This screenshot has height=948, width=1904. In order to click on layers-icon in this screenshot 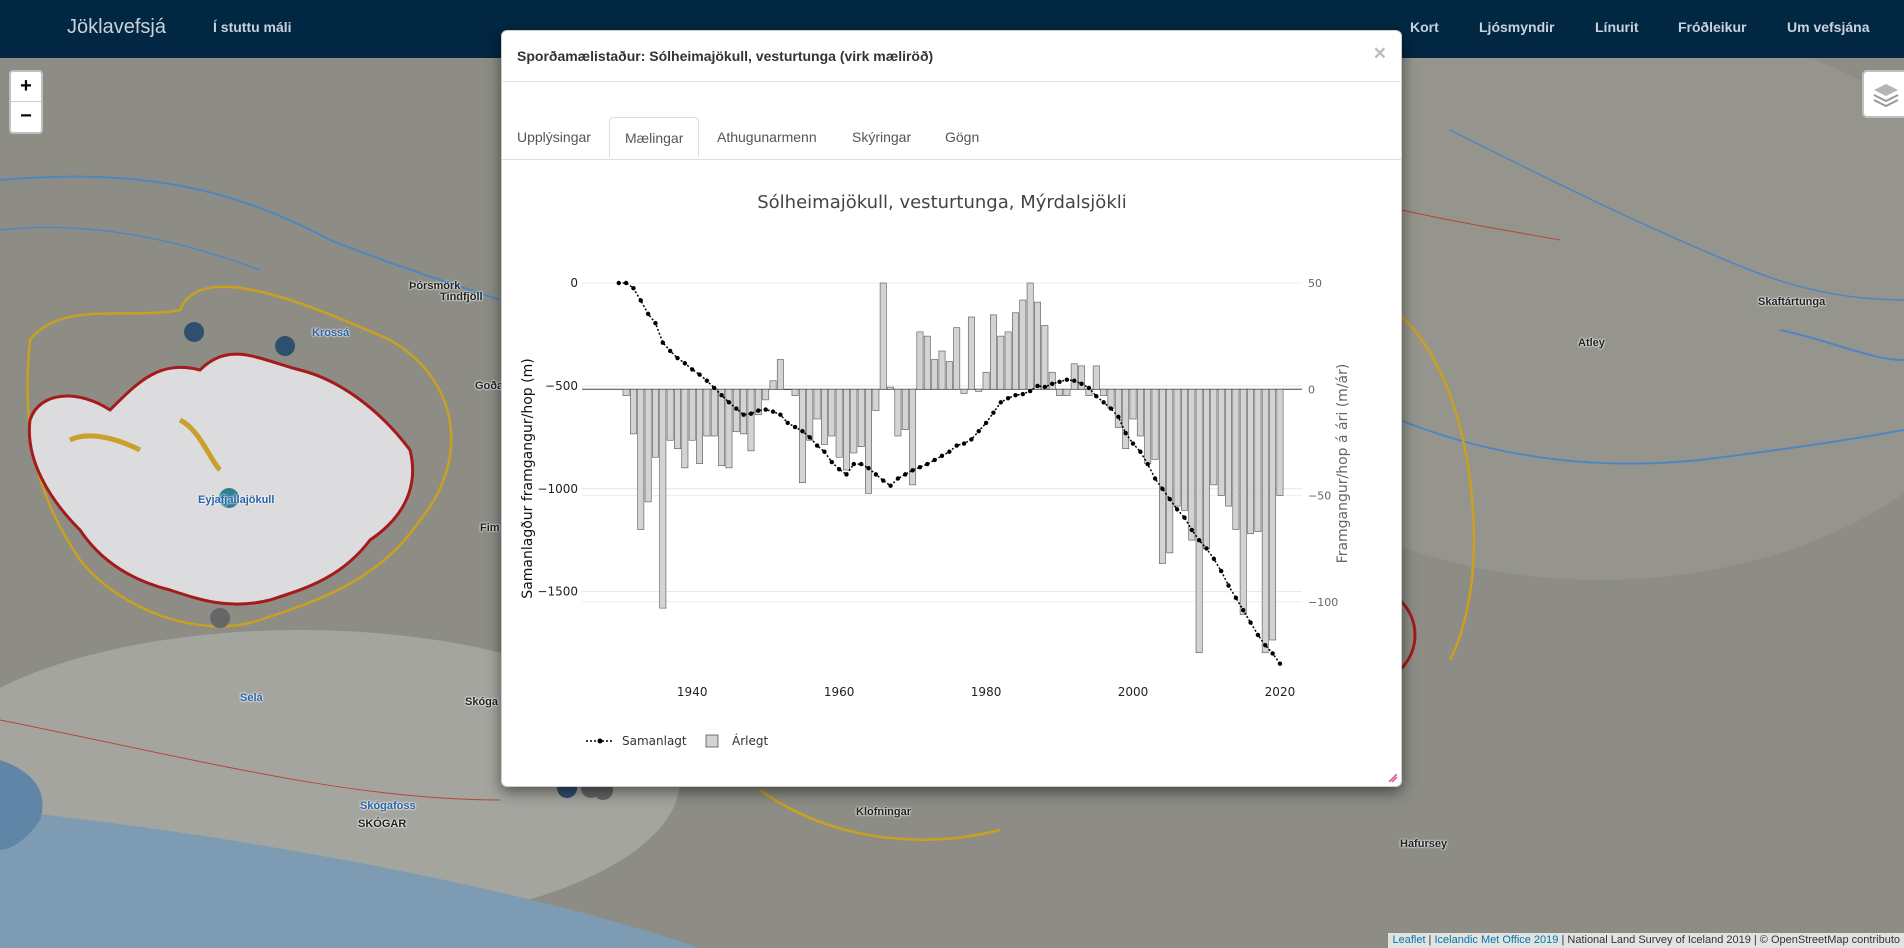, I will do `click(1886, 96)`.